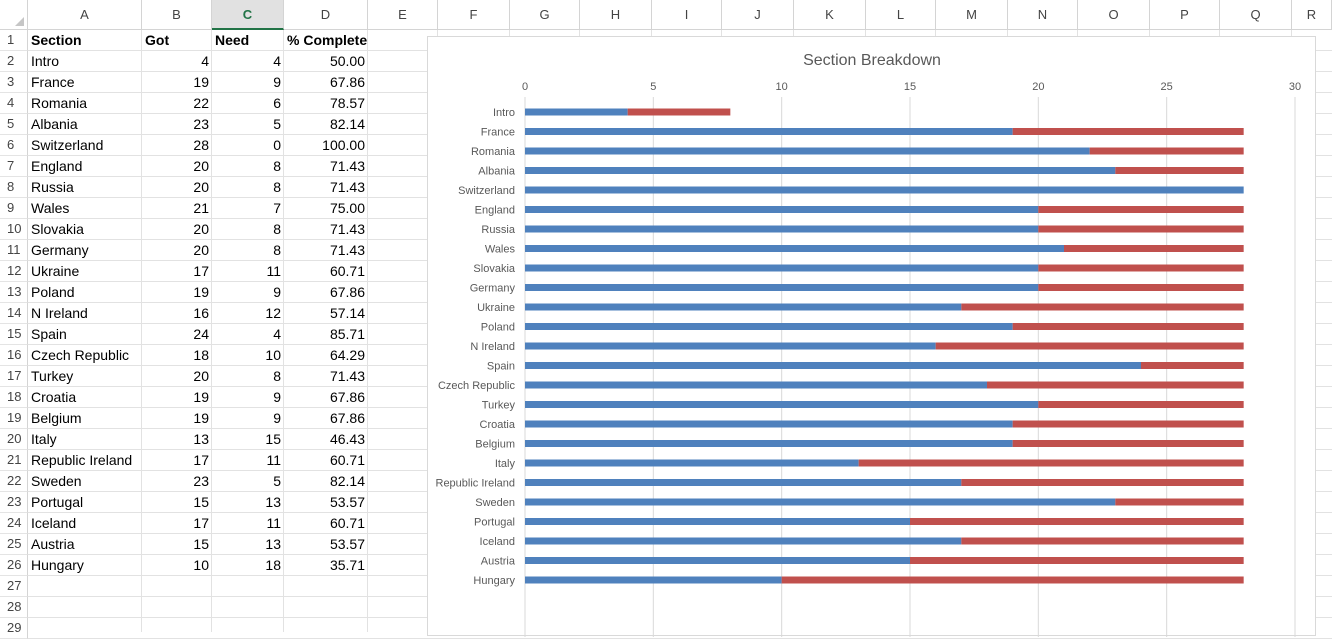 Image resolution: width=1332 pixels, height=639 pixels. I want to click on cell-complete: 82.14, so click(347, 481).